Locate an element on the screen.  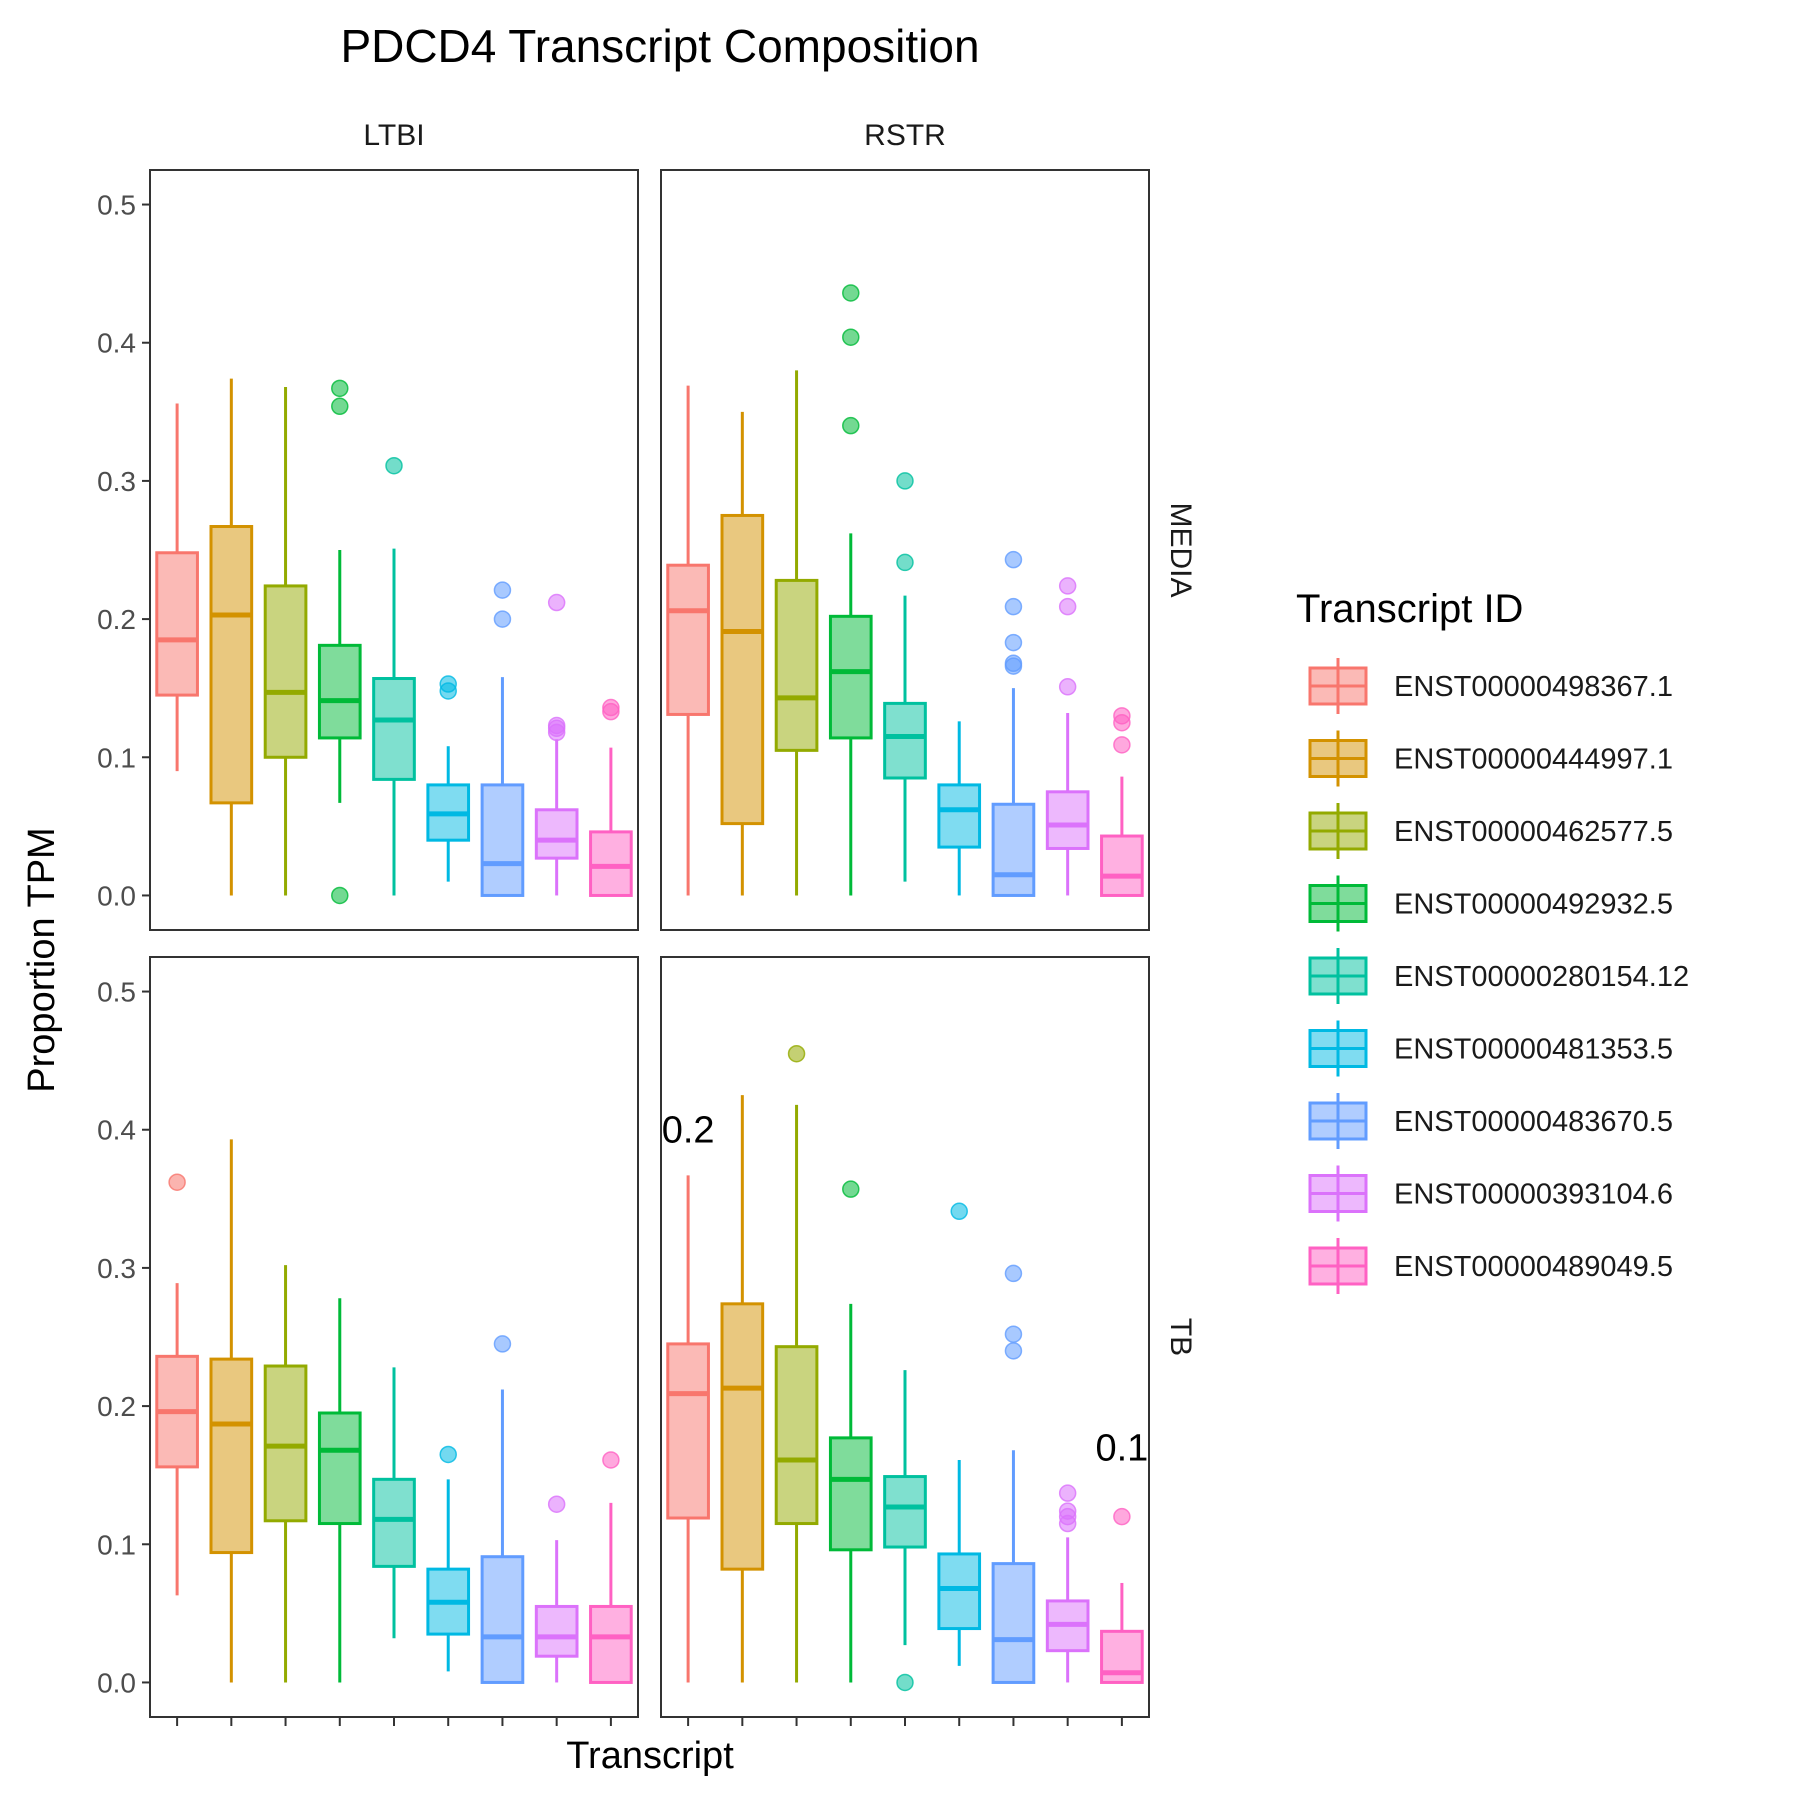
legend-label: ENST00000481353.5 is located at coordinates (1533, 1050).